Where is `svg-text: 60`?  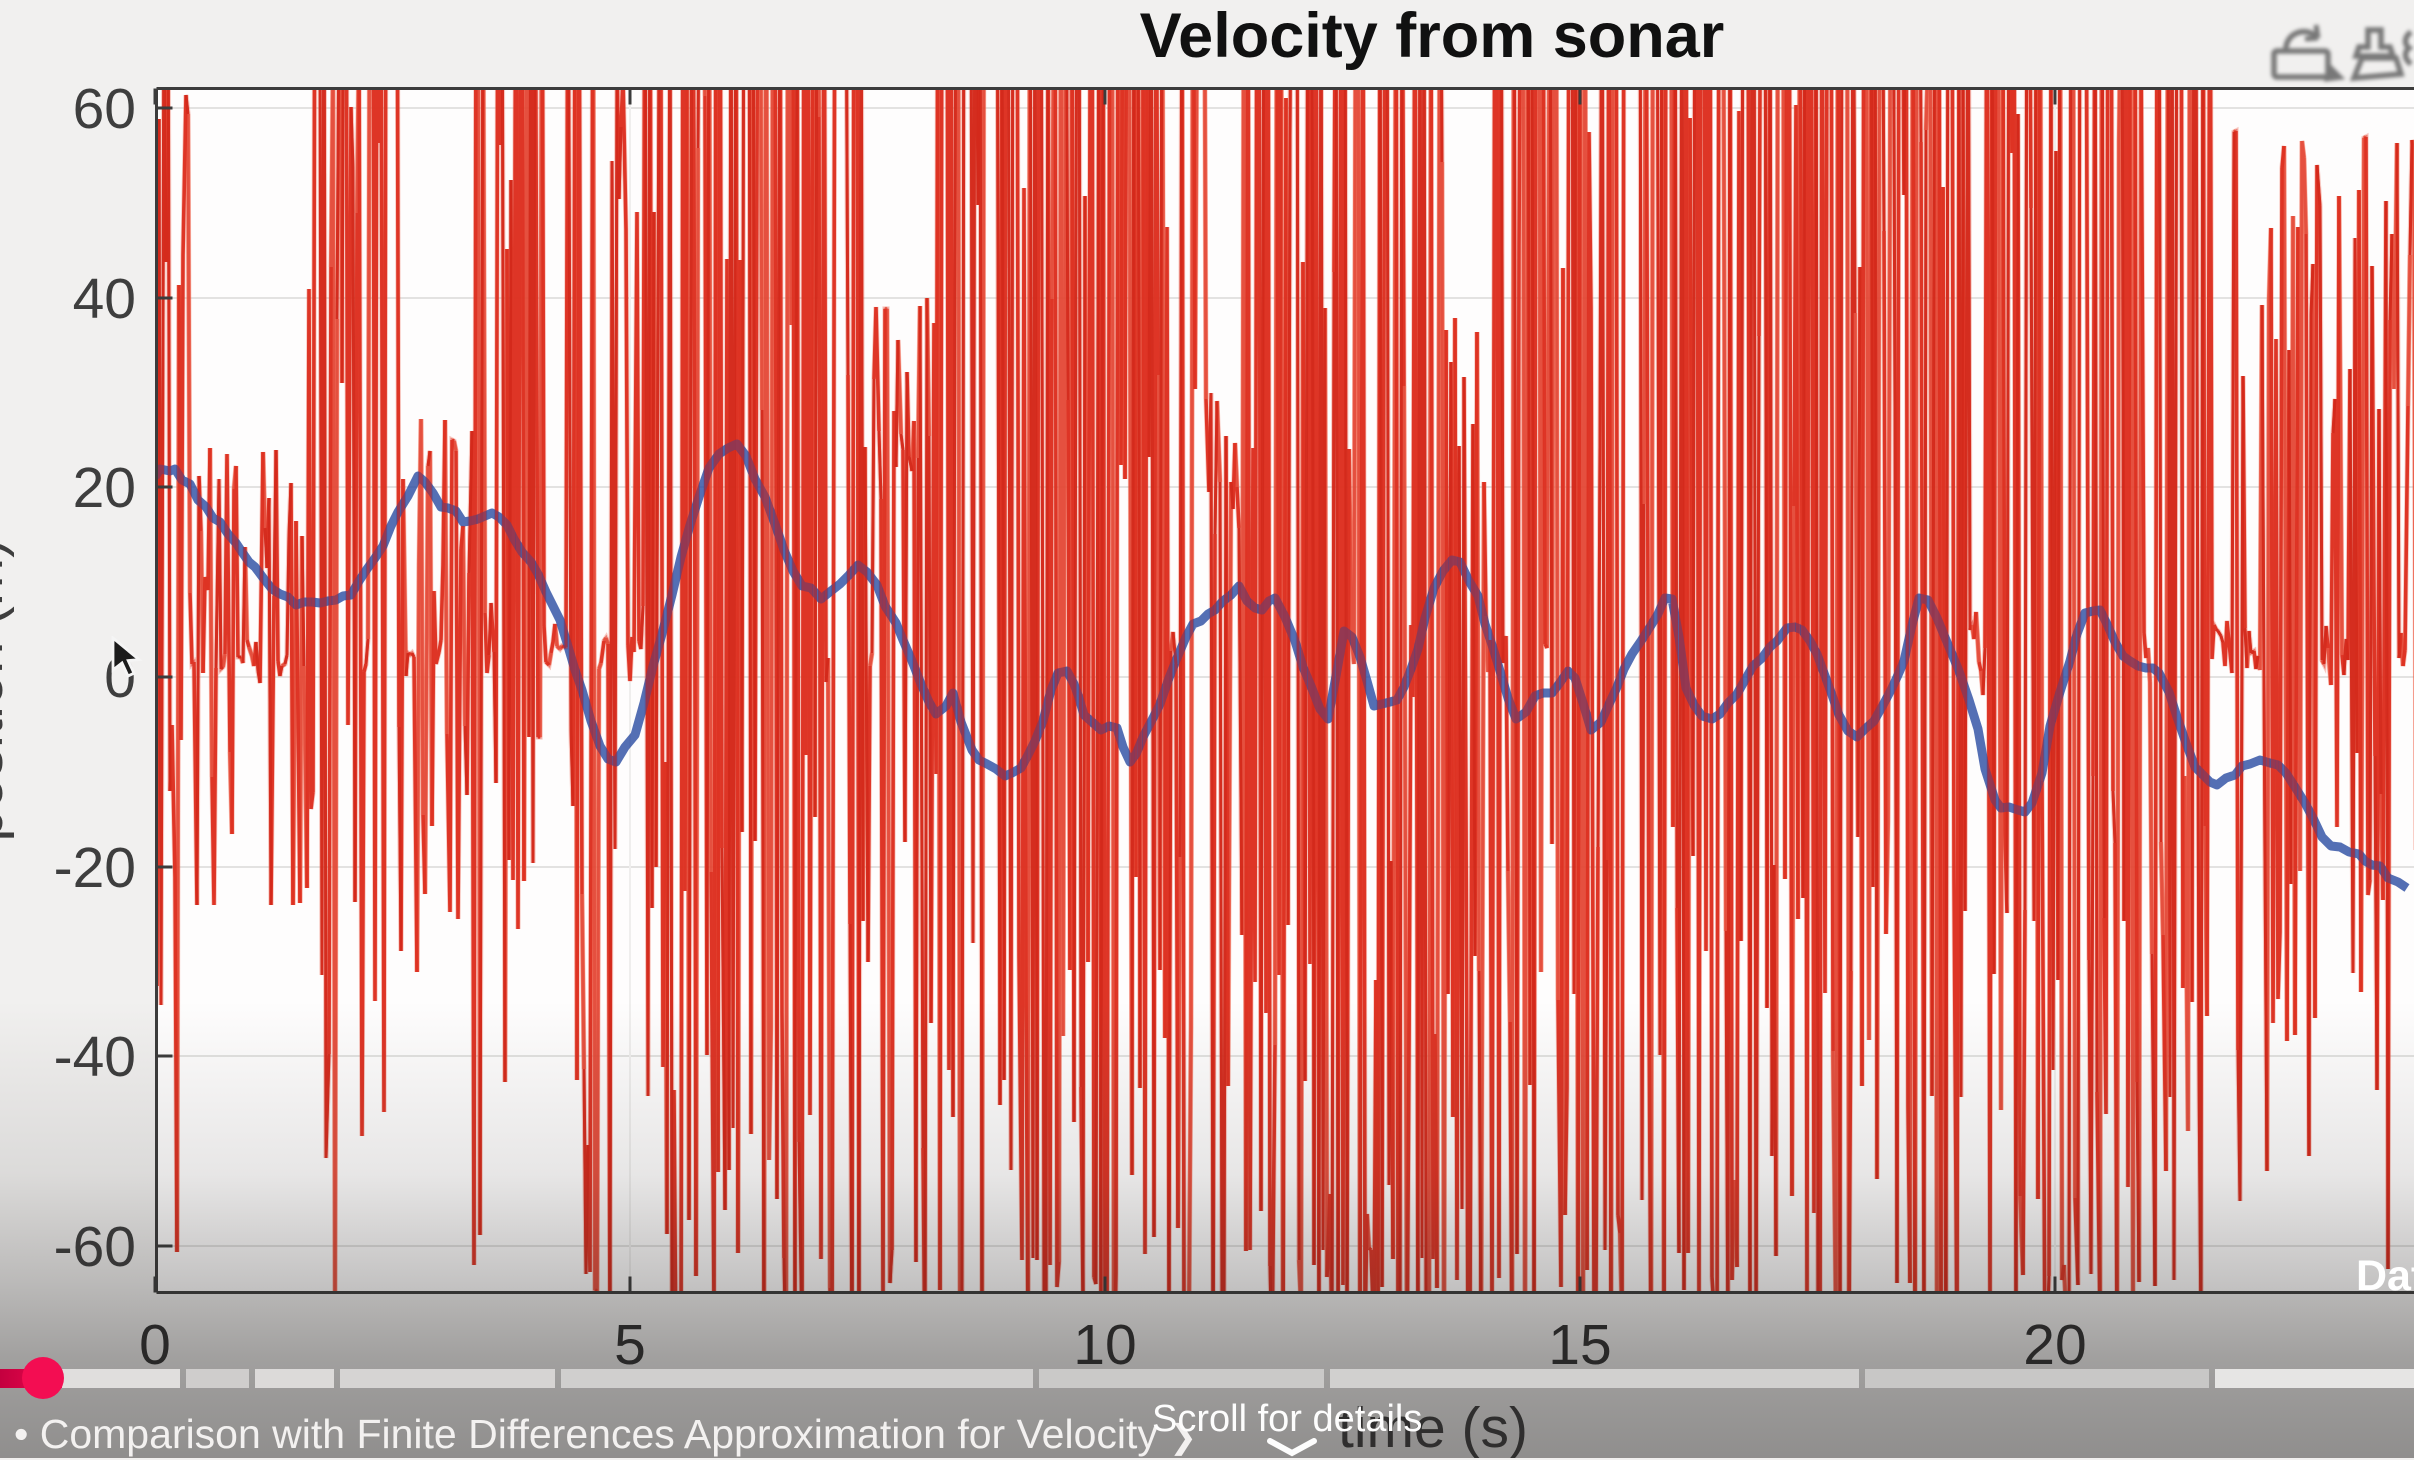 svg-text: 60 is located at coordinates (104, 109).